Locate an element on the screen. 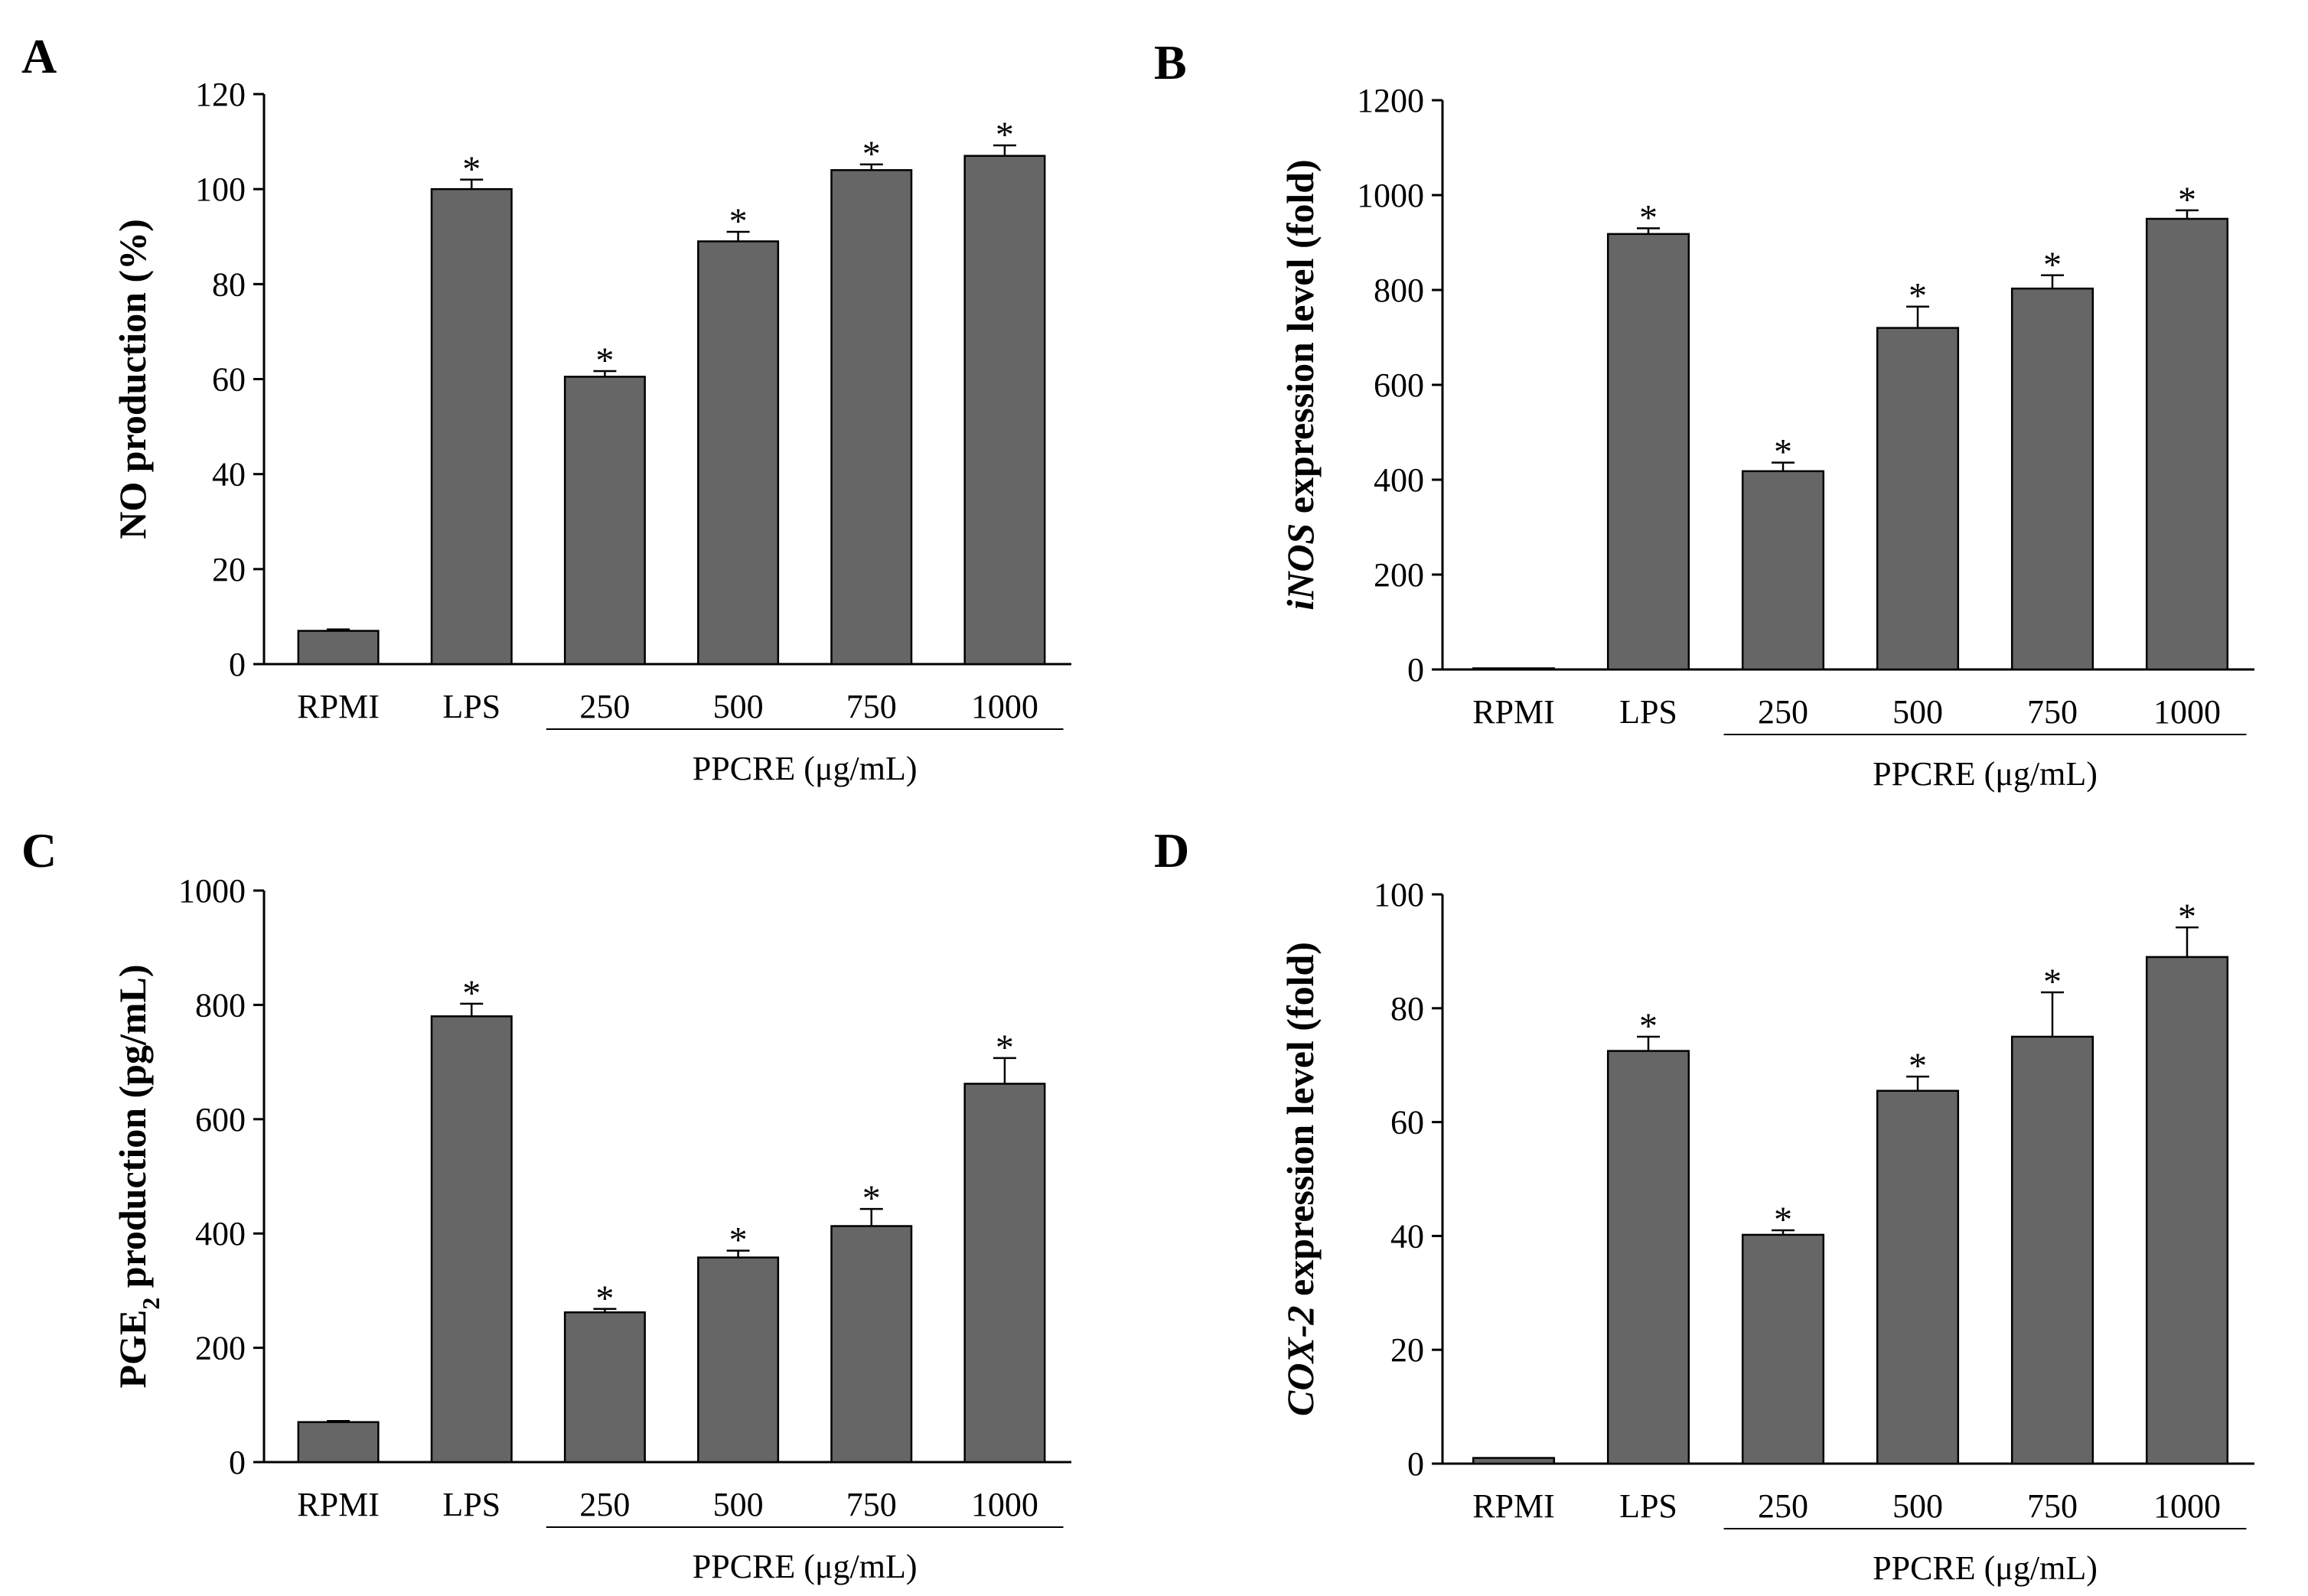 This screenshot has height=1596, width=2308. y-tick-label: 120 is located at coordinates (221, 94).